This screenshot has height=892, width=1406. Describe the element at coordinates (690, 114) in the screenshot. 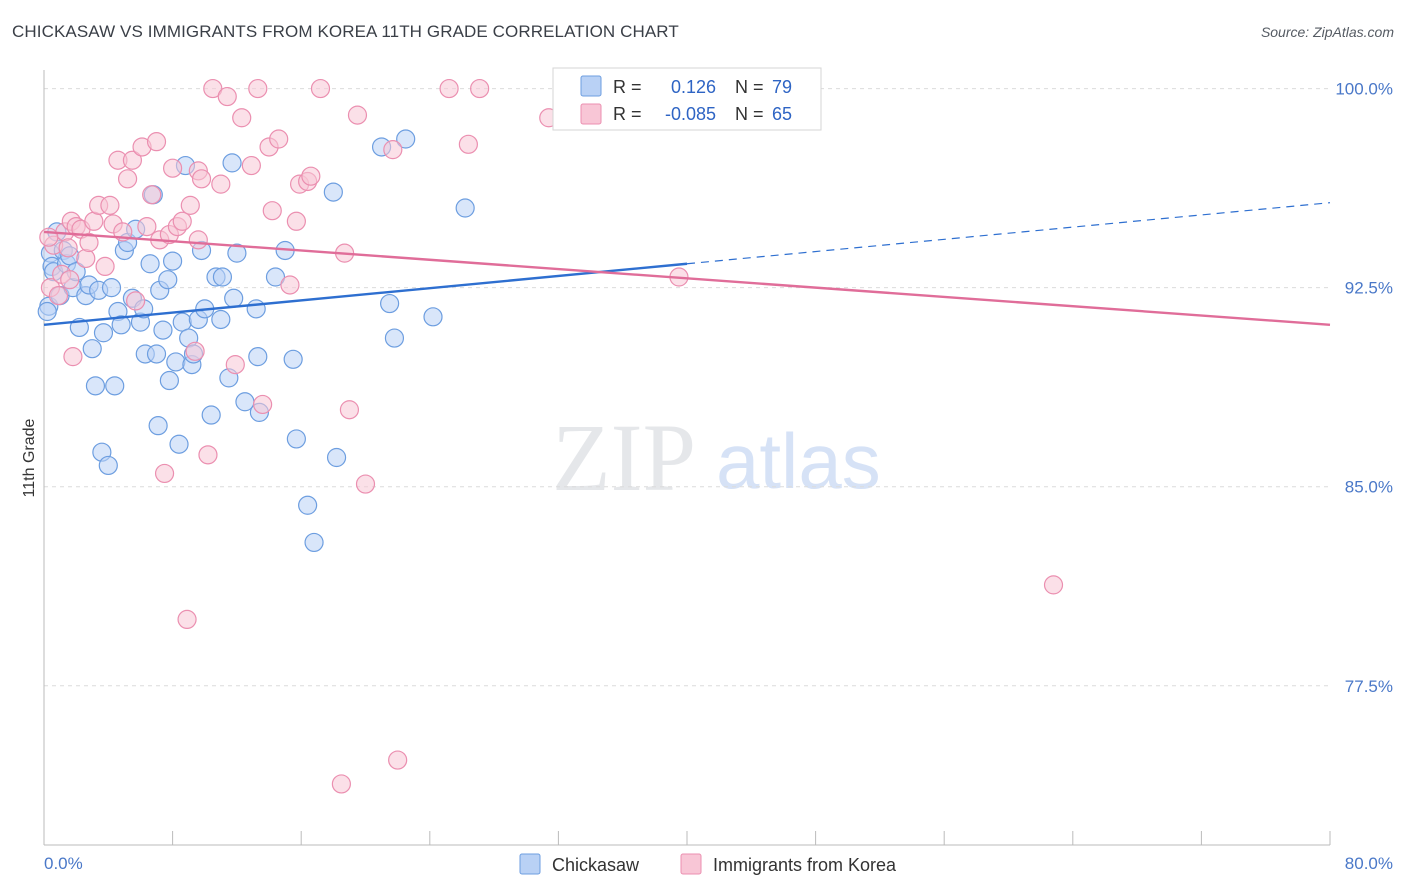

I see `legend-r-value-korea: -0.085` at that location.